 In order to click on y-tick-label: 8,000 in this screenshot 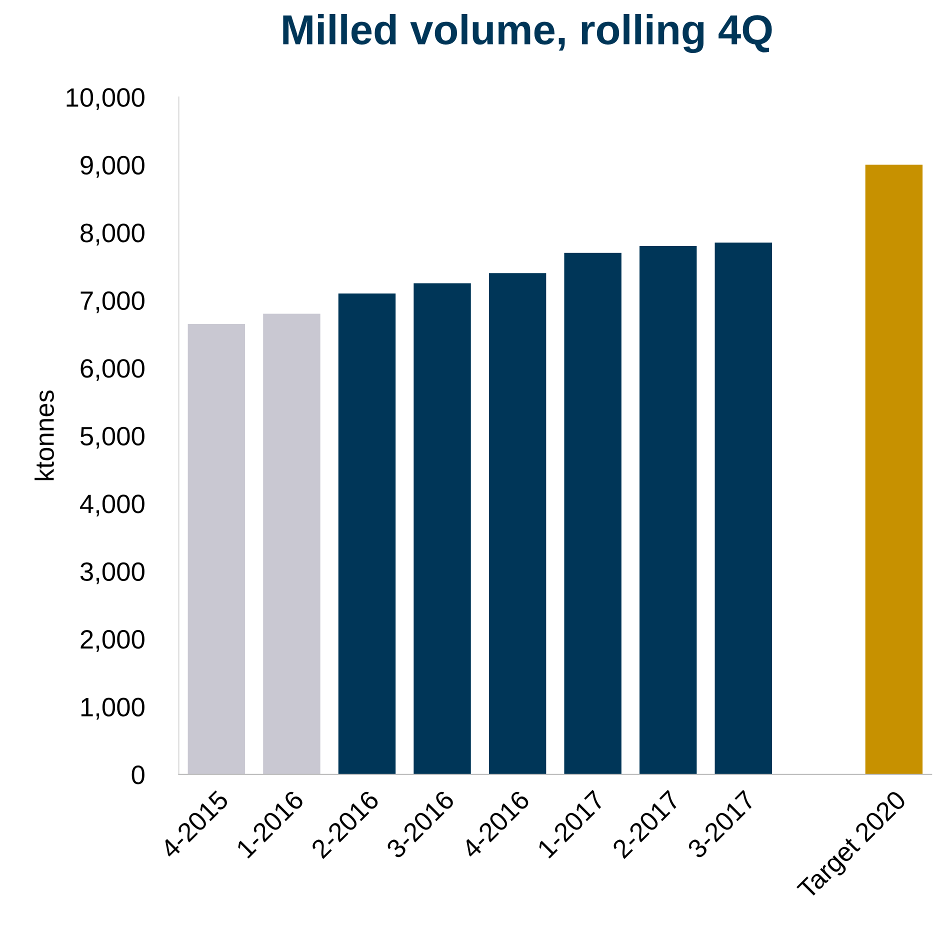, I will do `click(112, 235)`.